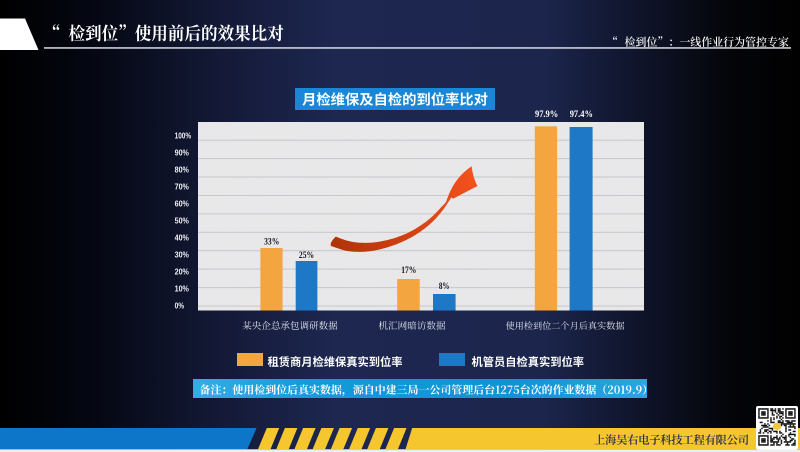 The image size is (800, 452). What do you see at coordinates (182, 272) in the screenshot?
I see `svg-text: 20%` at bounding box center [182, 272].